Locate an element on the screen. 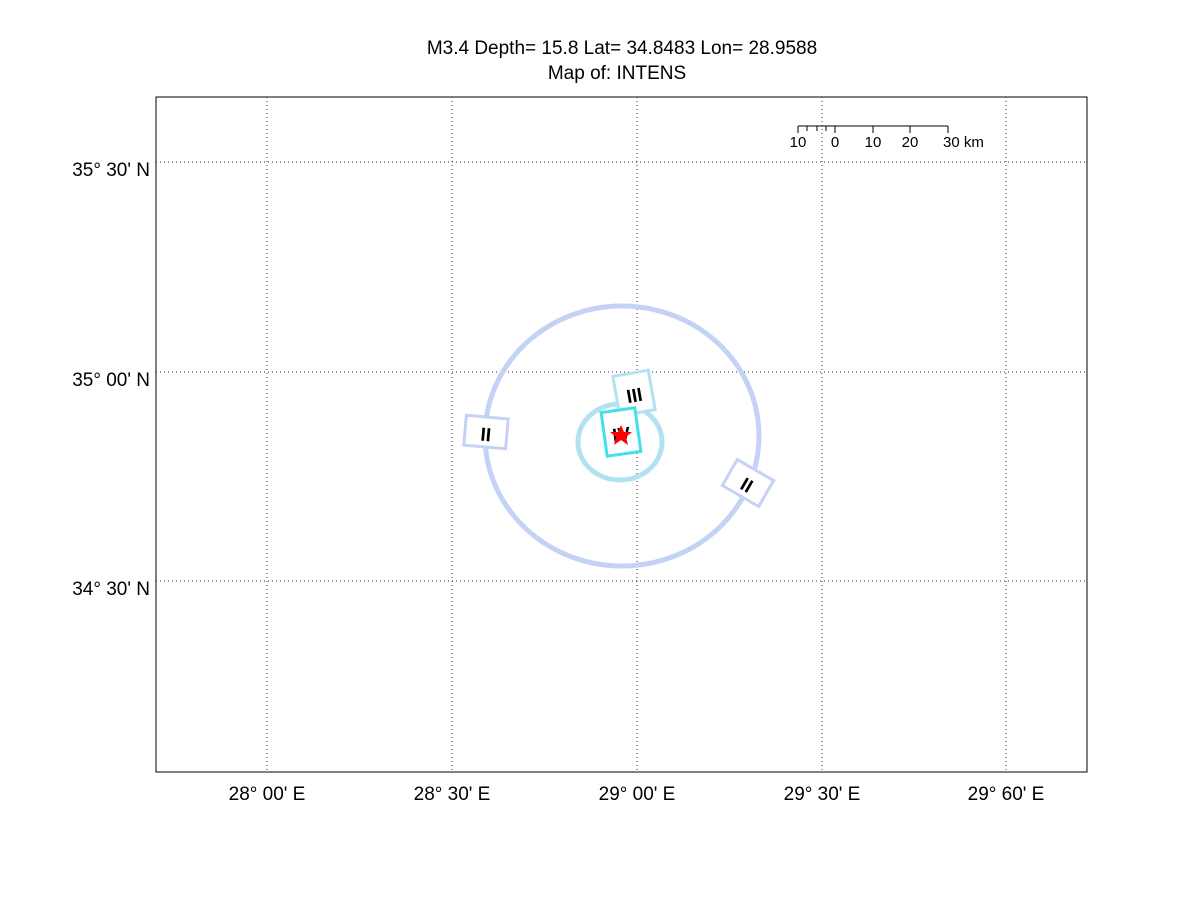 The width and height of the screenshot is (1201, 901). y-tick-labels: 35° 30' N 35° 00' N 34° 30' N is located at coordinates (111, 380).